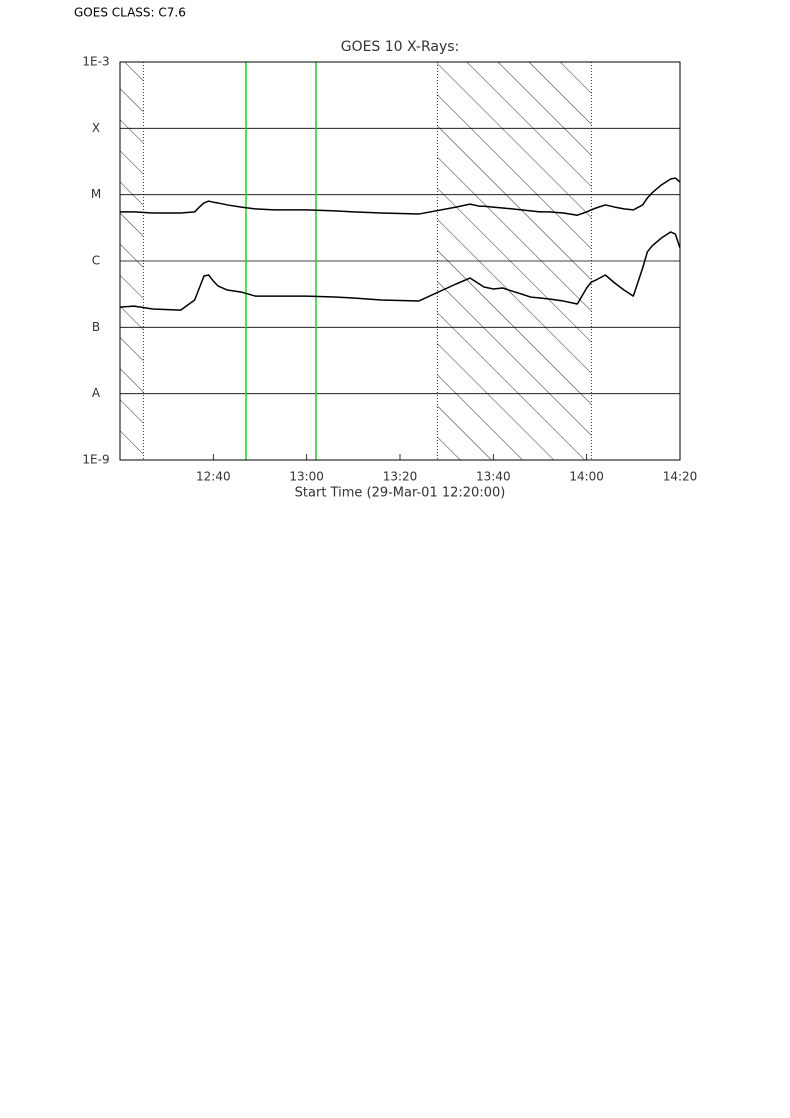 Image resolution: width=790 pixels, height=1118 pixels. What do you see at coordinates (306, 477) in the screenshot?
I see `x-tick-label: 13:00` at bounding box center [306, 477].